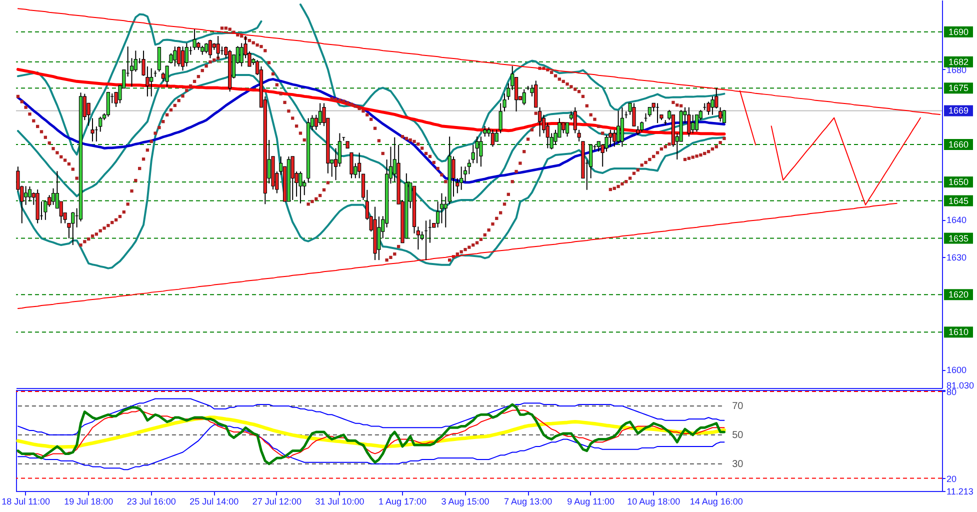 The height and width of the screenshot is (512, 977). What do you see at coordinates (151, 501) in the screenshot?
I see `x-tick-label: 23 Jul 16:00` at bounding box center [151, 501].